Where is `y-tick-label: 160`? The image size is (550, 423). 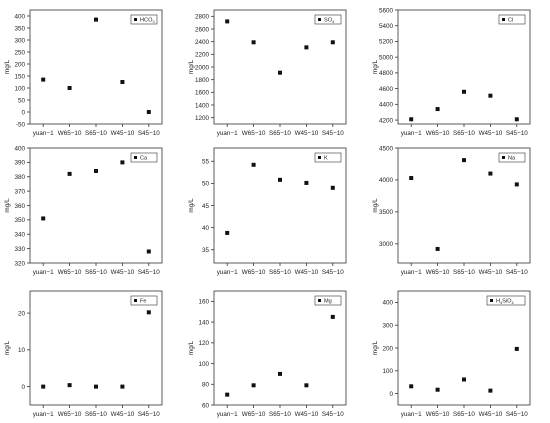
y-tick-label: 160 is located at coordinates (203, 302).